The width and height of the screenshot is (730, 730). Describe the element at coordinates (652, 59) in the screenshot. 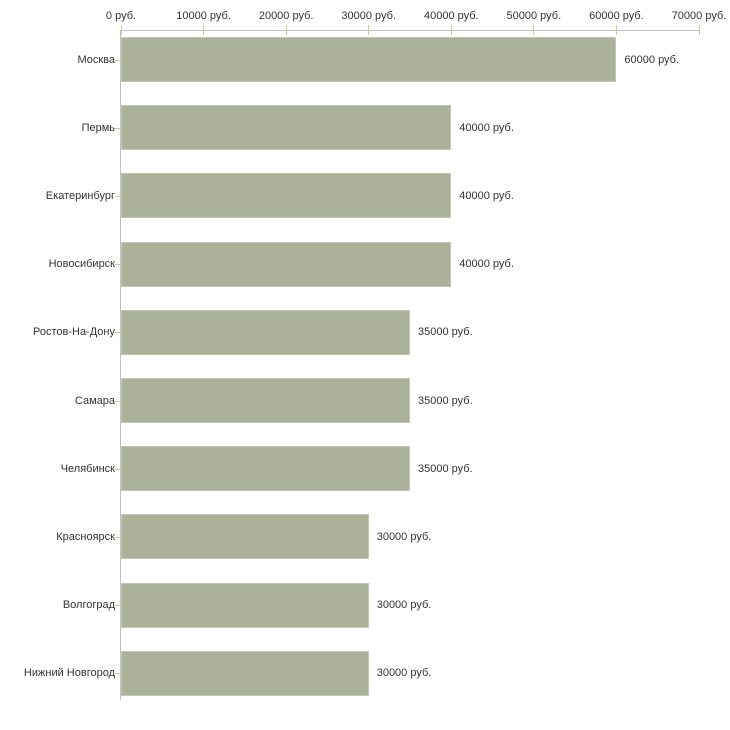

I see `value-label: 60000 руб.` at that location.